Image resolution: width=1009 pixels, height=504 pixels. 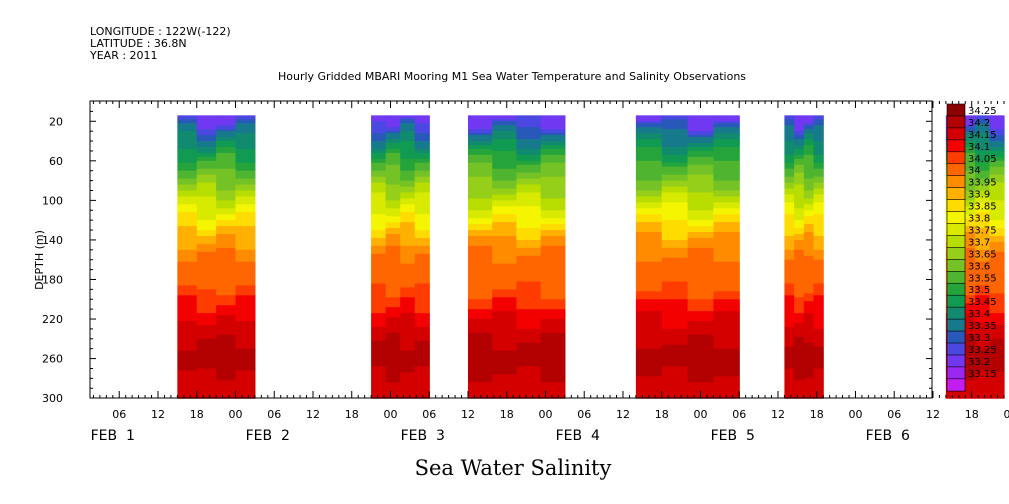 I want to click on longitude-label: LONGITUDE : 122W(-122), so click(x=160, y=31).